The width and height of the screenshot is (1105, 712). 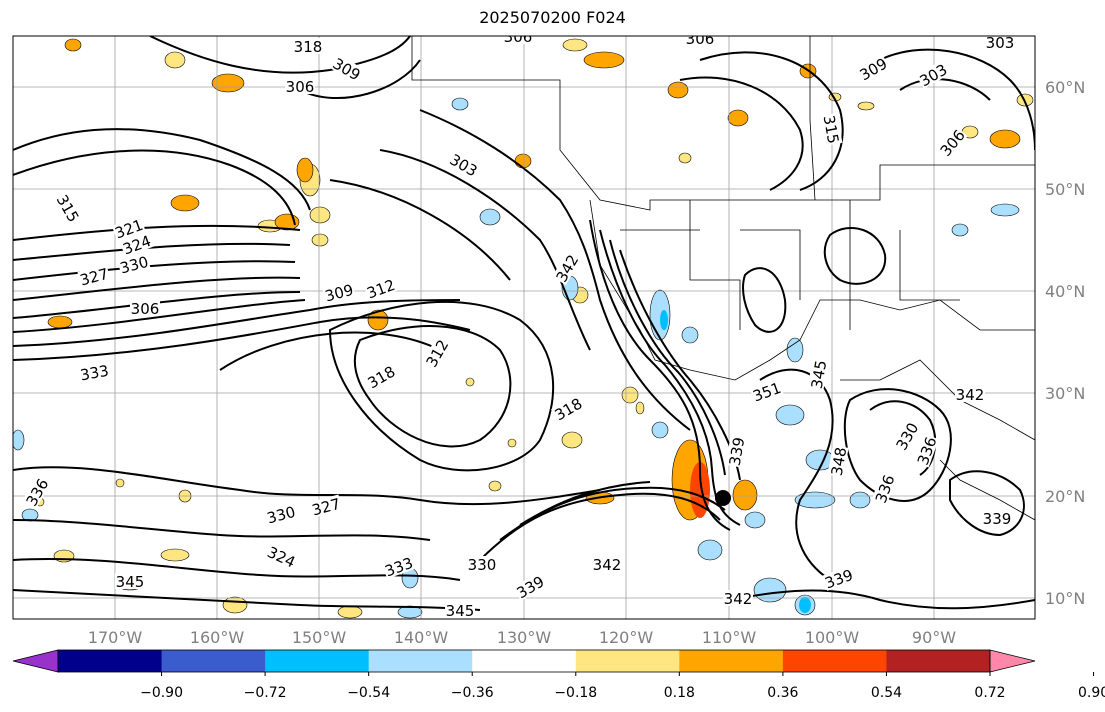 I want to click on colorbar-tick-label: −0.54, so click(x=368, y=693).